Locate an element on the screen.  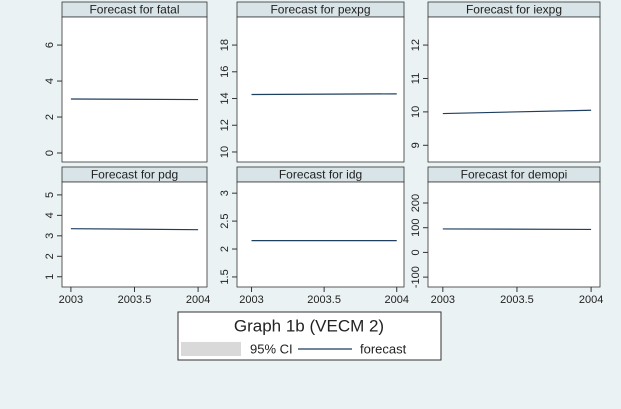
y-tick-label: 200 is located at coordinates (416, 203).